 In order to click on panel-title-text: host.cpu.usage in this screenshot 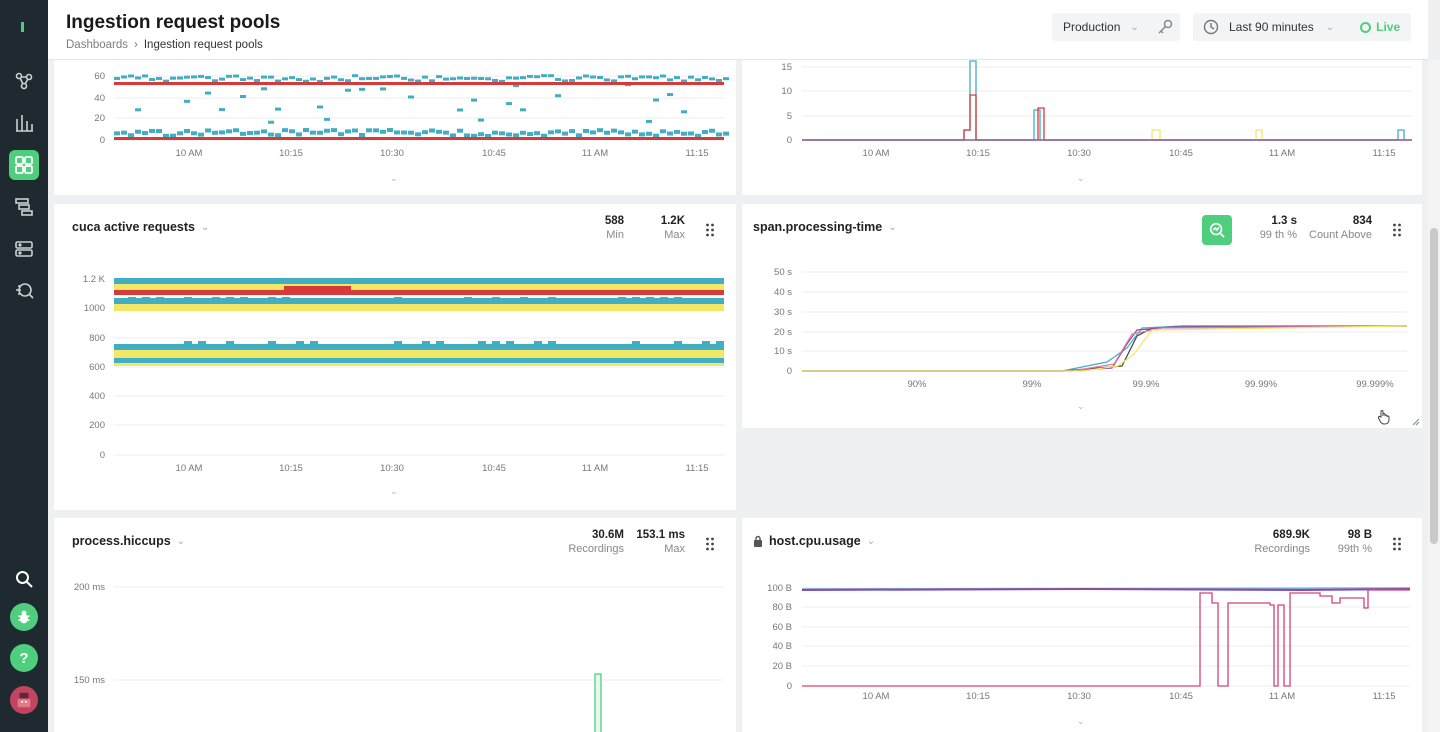, I will do `click(815, 541)`.